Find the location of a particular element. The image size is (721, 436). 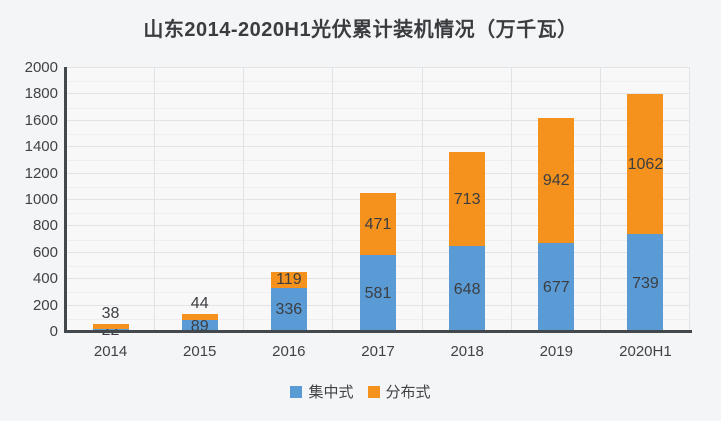

bar-value-label: 471 is located at coordinates (378, 224).